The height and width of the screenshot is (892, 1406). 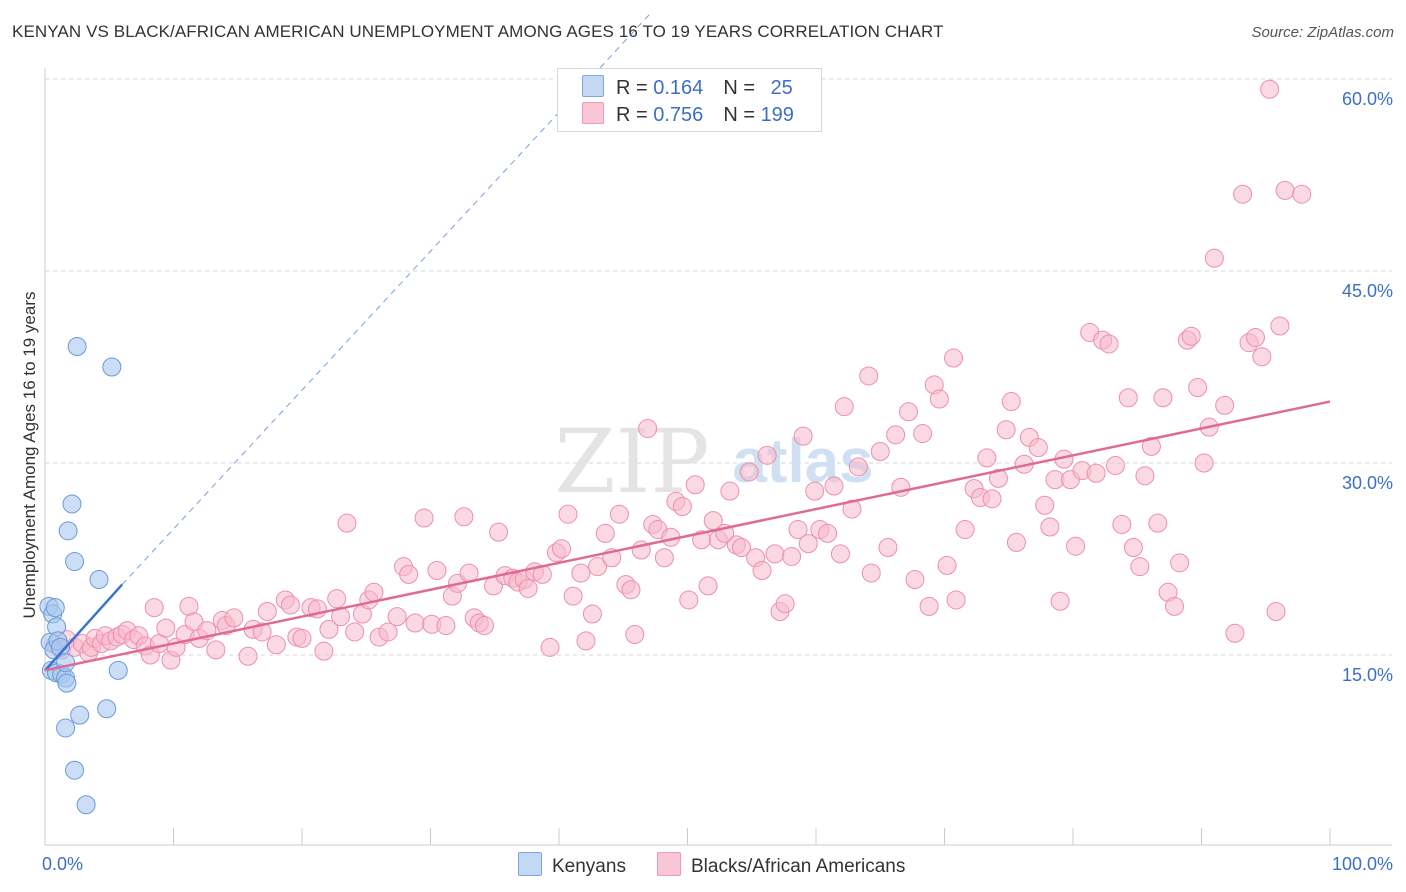 I want to click on kenyan-swatch, so click(x=593, y=86).